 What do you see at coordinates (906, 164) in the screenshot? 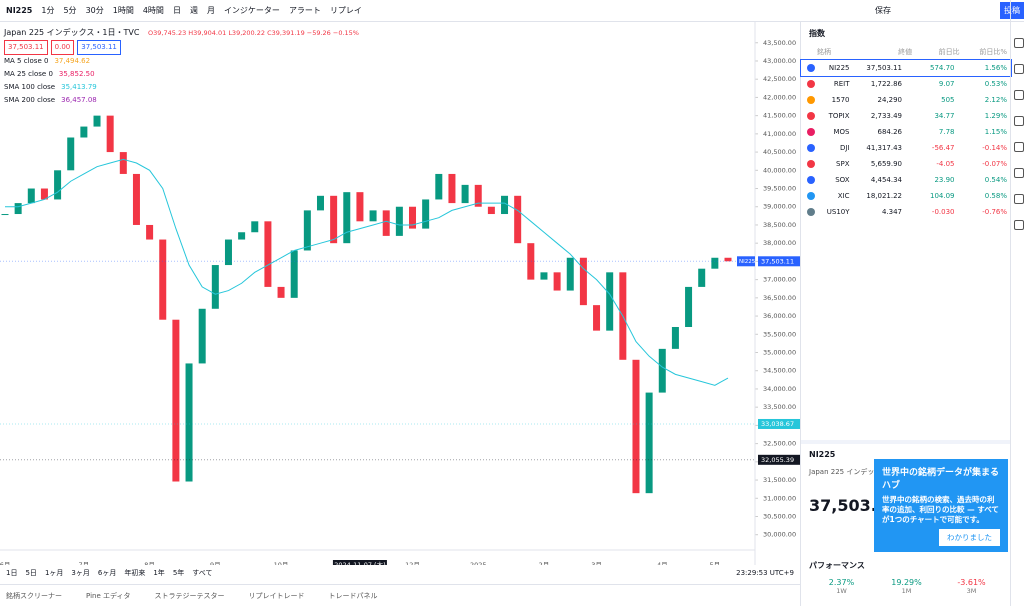
I see `watchlist-row: SPX 5,659.90 -4.05 -0.07%` at bounding box center [906, 164].